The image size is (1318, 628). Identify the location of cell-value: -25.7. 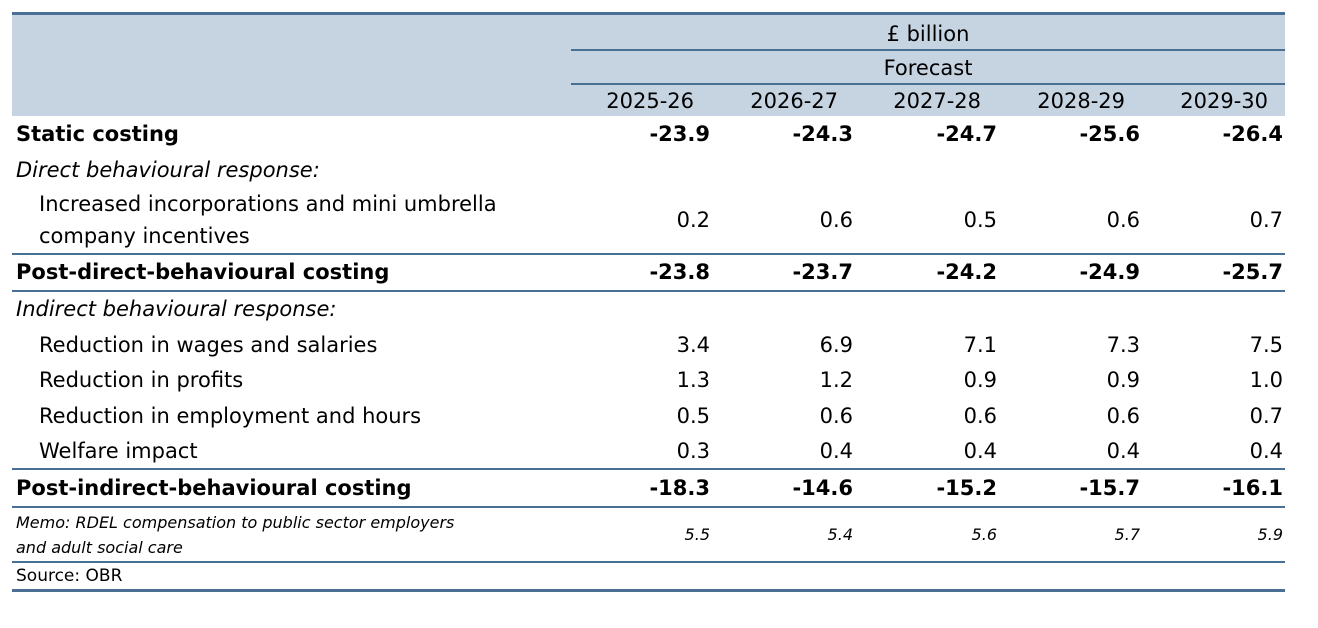
(1252, 272).